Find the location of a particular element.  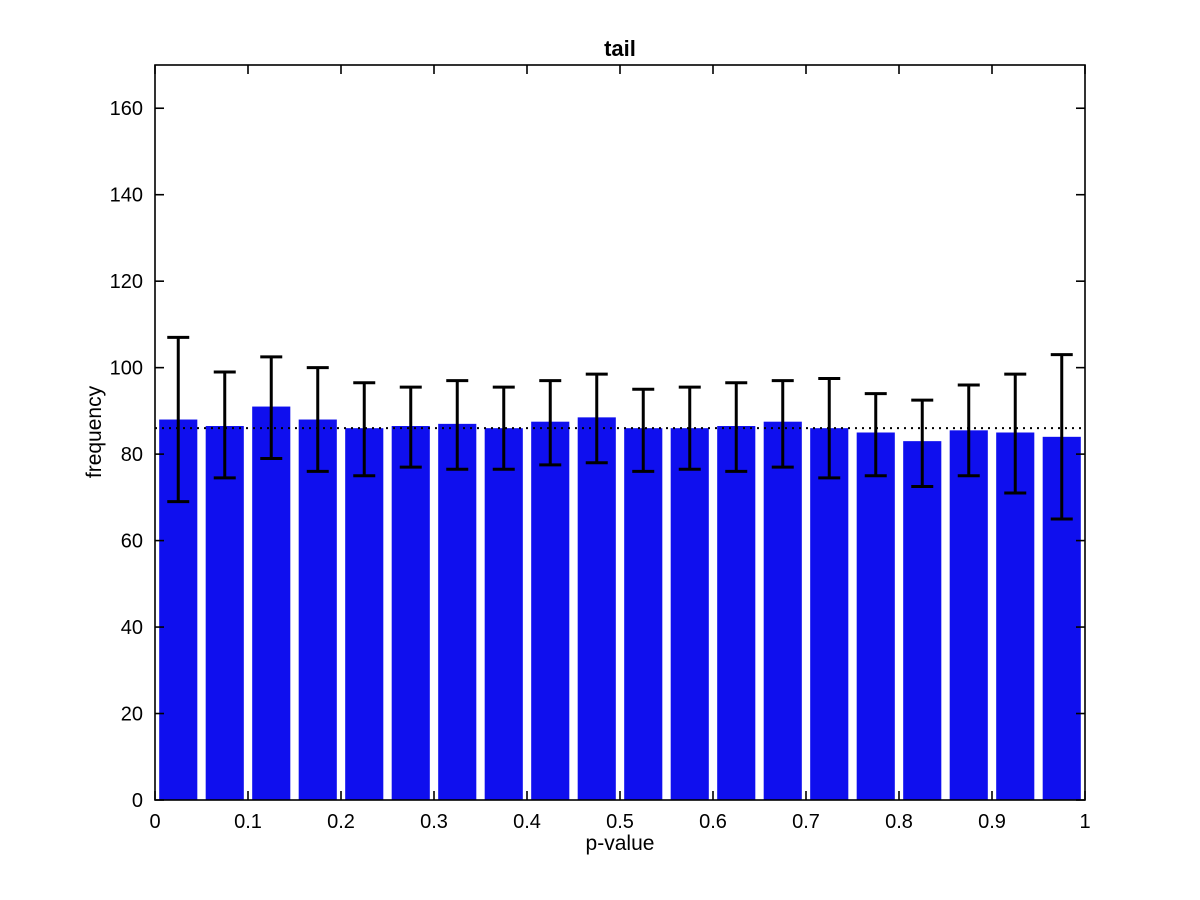

x-tick-label: 0.8 is located at coordinates (899, 822).